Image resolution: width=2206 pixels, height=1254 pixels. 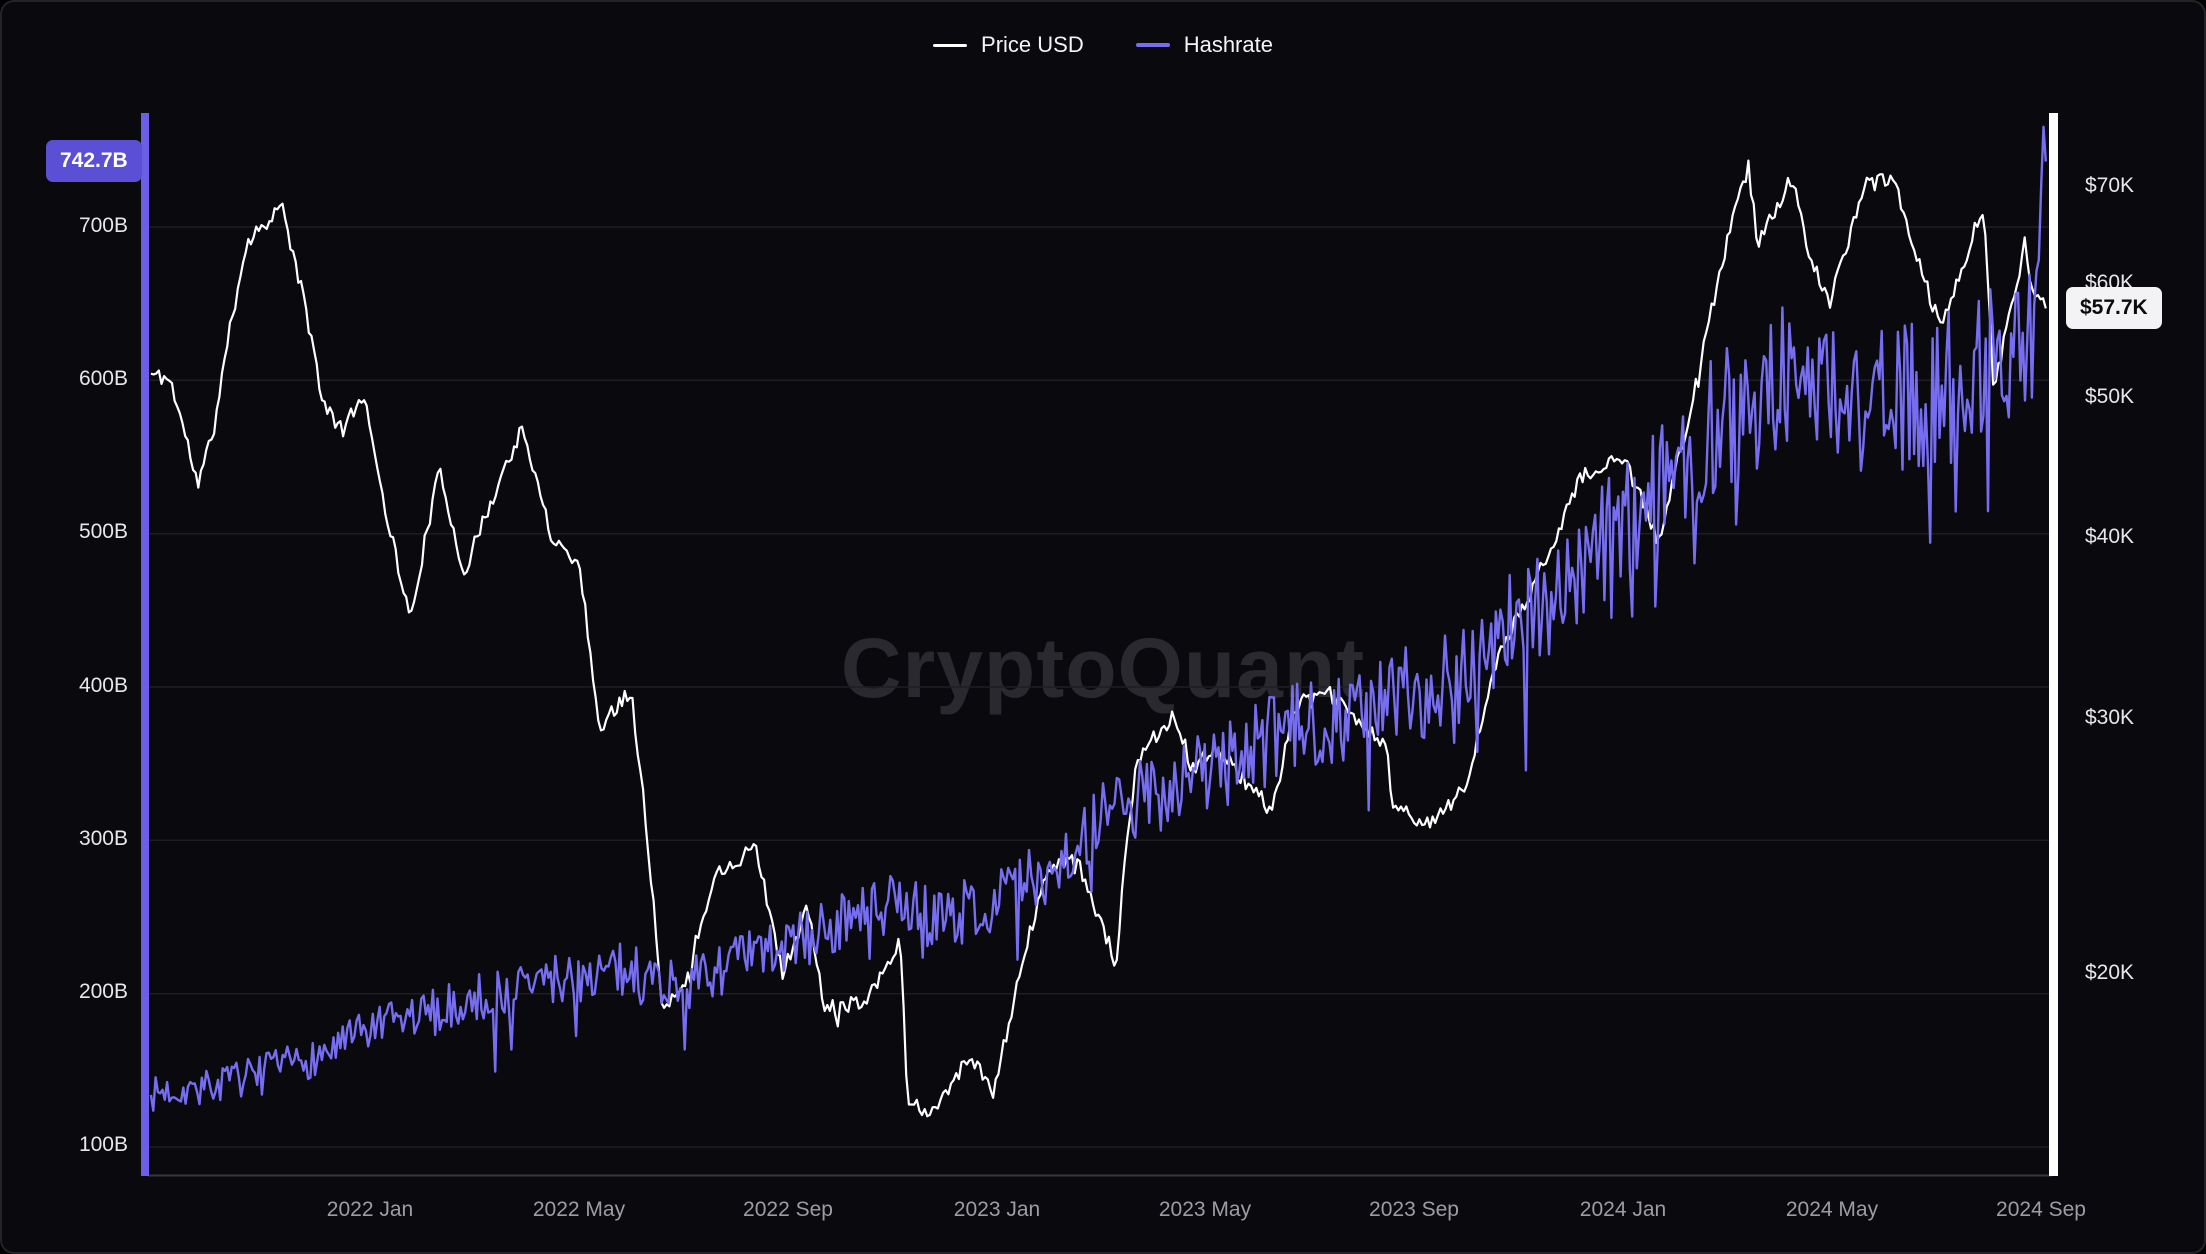 I want to click on hashrate-line-swatch-icon, so click(x=1152, y=45).